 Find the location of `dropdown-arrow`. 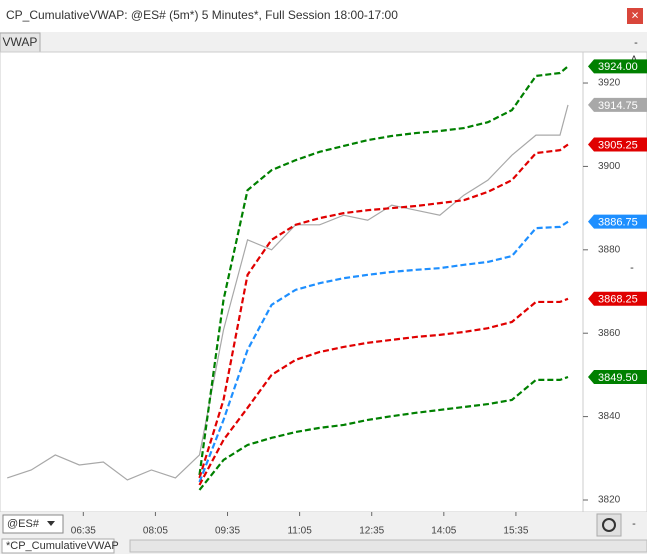

dropdown-arrow is located at coordinates (51, 523).